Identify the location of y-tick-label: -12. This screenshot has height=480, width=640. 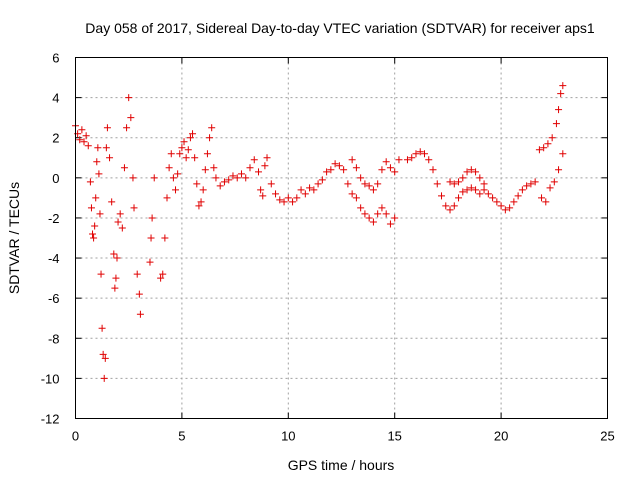
(50, 419).